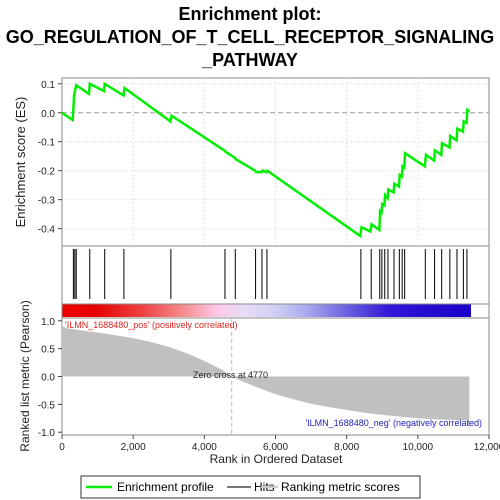 This screenshot has height=500, width=500. I want to click on x-tick-label: 6,000, so click(275, 447).